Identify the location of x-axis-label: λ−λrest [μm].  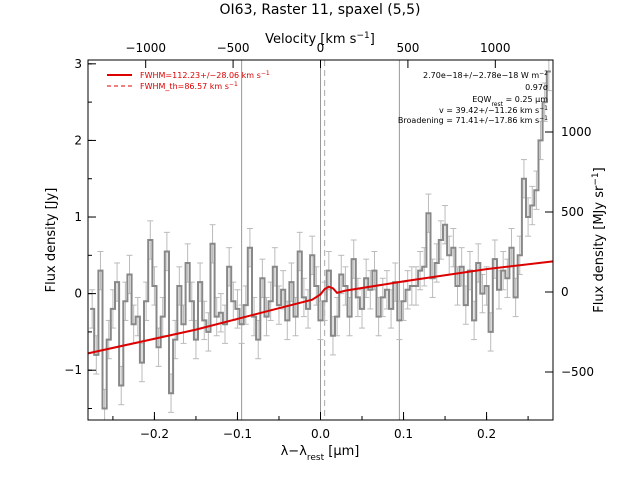
(320, 453).